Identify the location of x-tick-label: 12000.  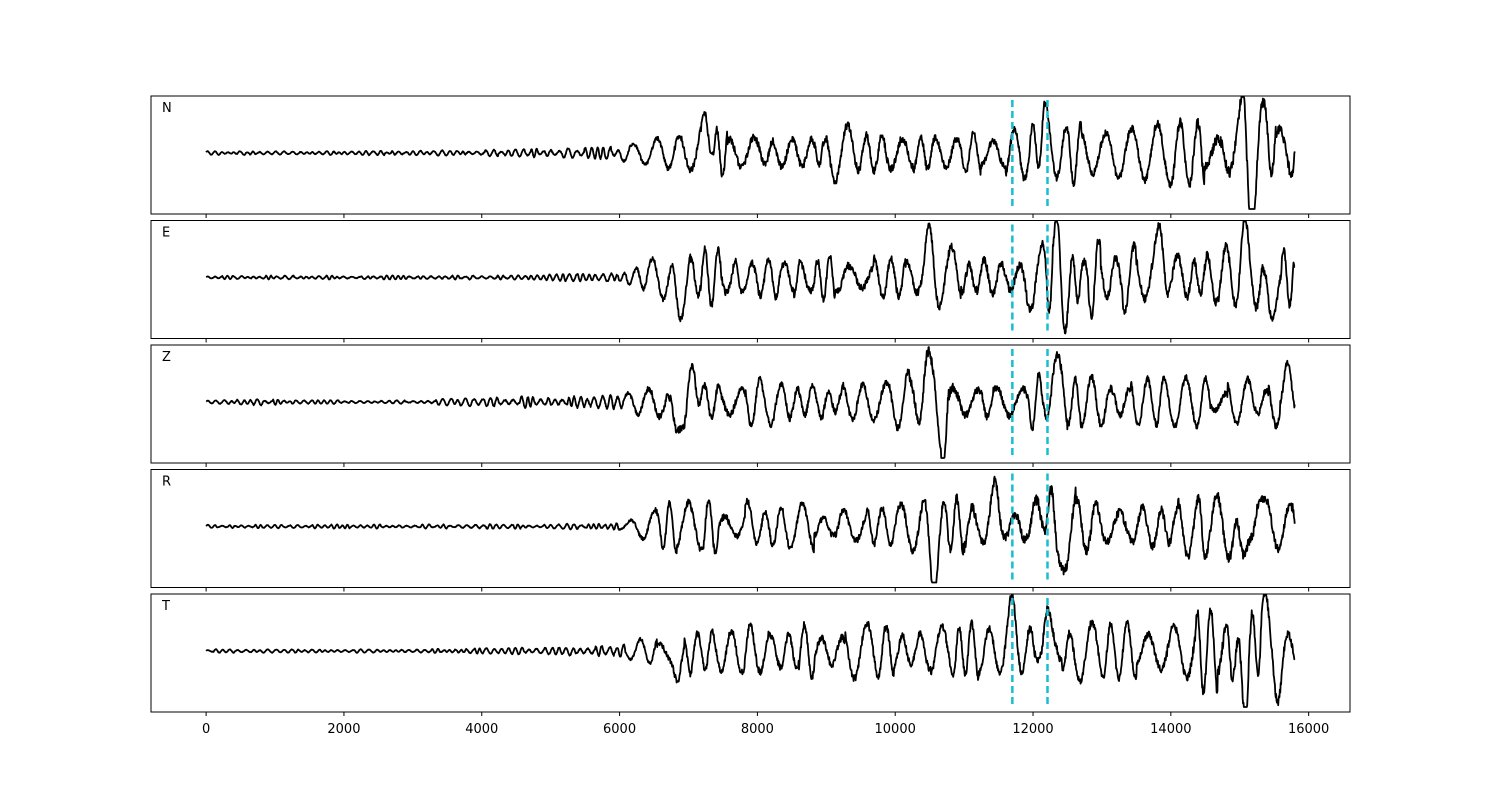
(1032, 729).